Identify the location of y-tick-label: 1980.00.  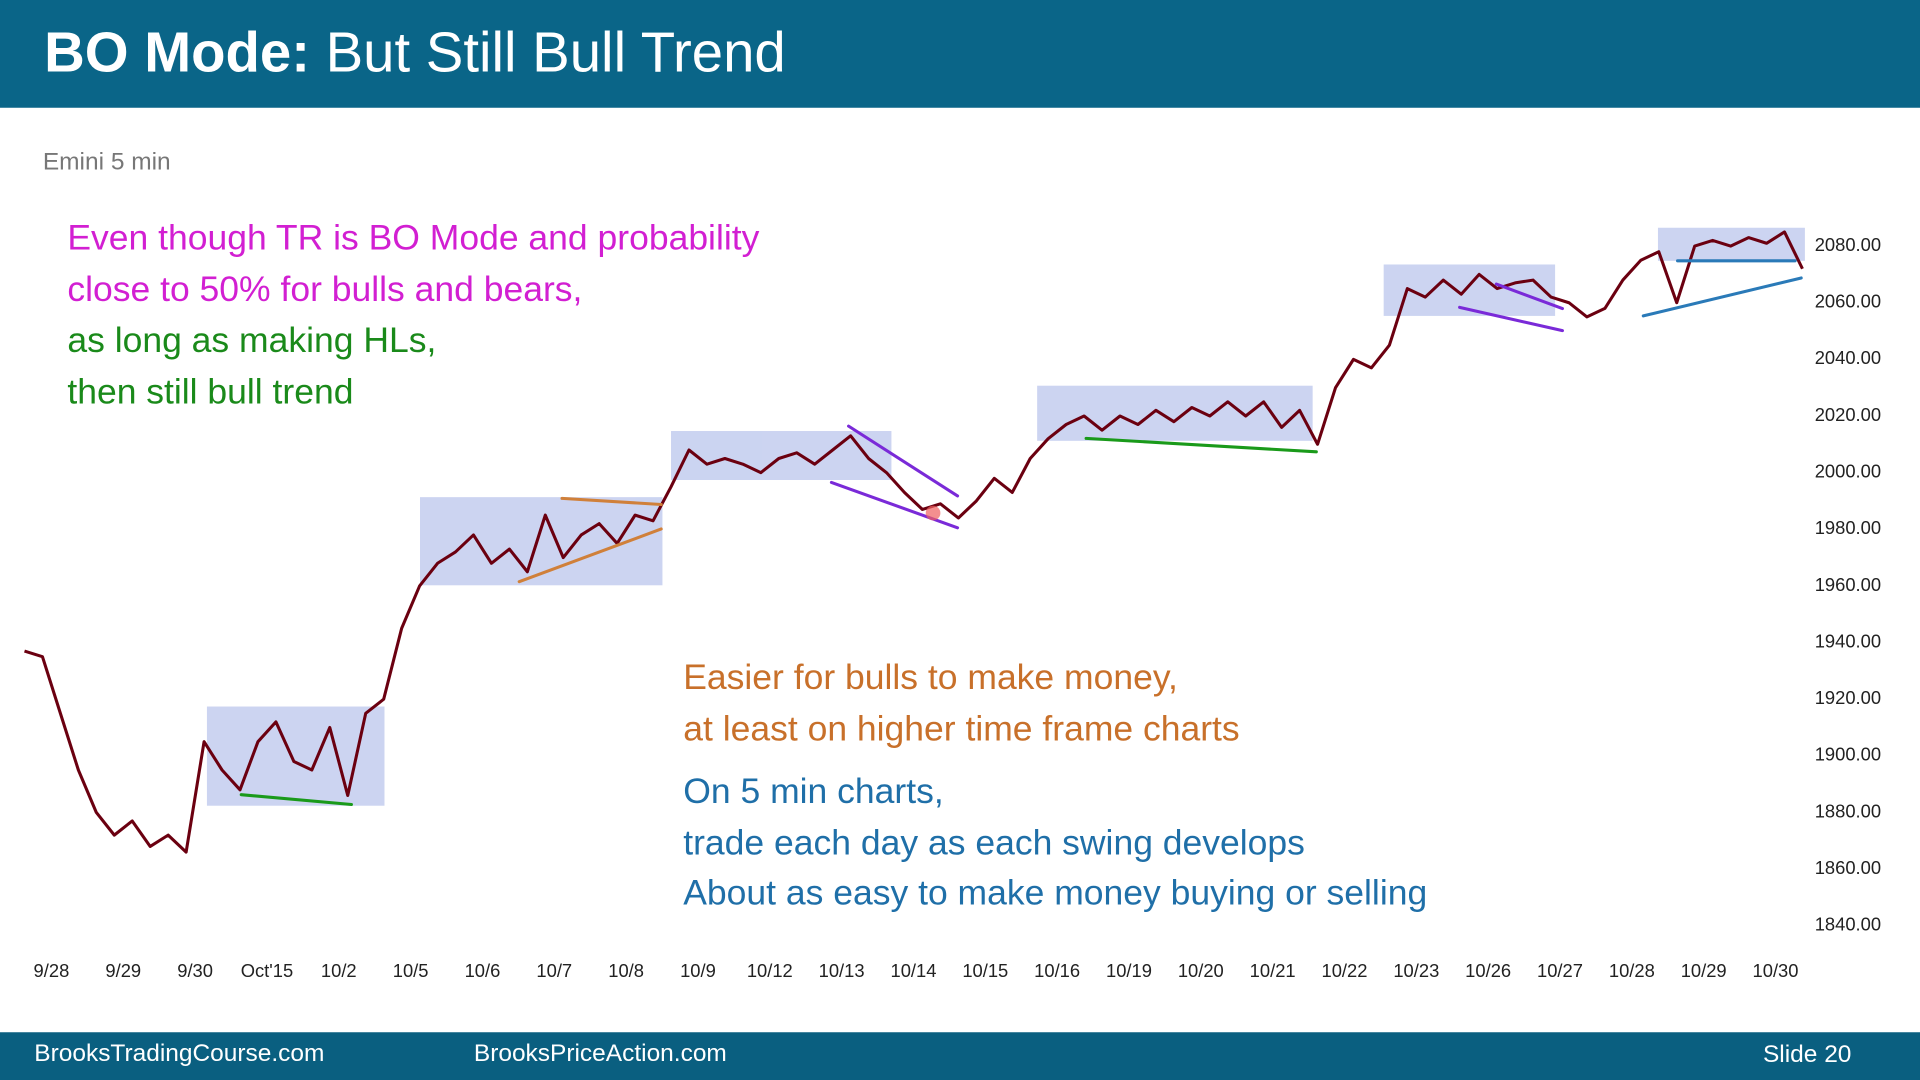
(1848, 527).